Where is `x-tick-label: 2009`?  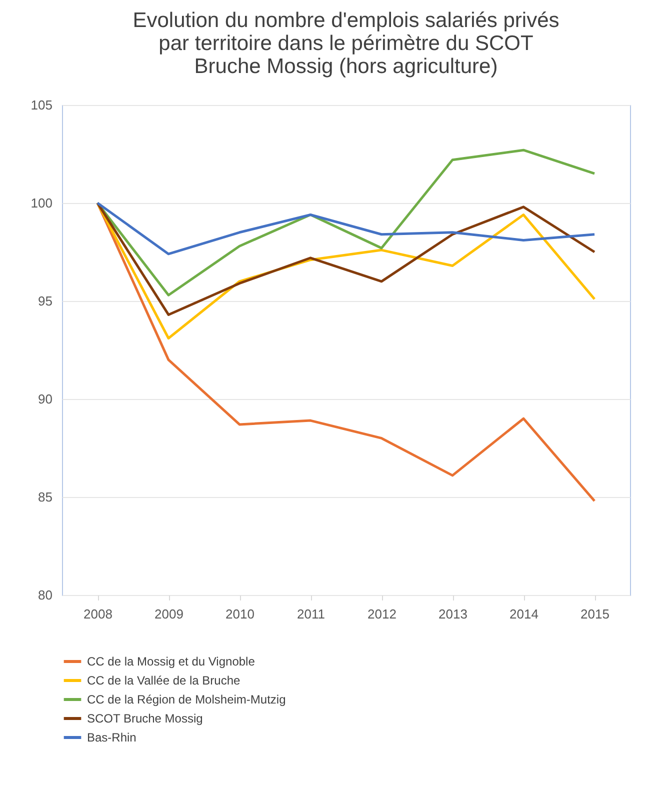
x-tick-label: 2009 is located at coordinates (169, 614).